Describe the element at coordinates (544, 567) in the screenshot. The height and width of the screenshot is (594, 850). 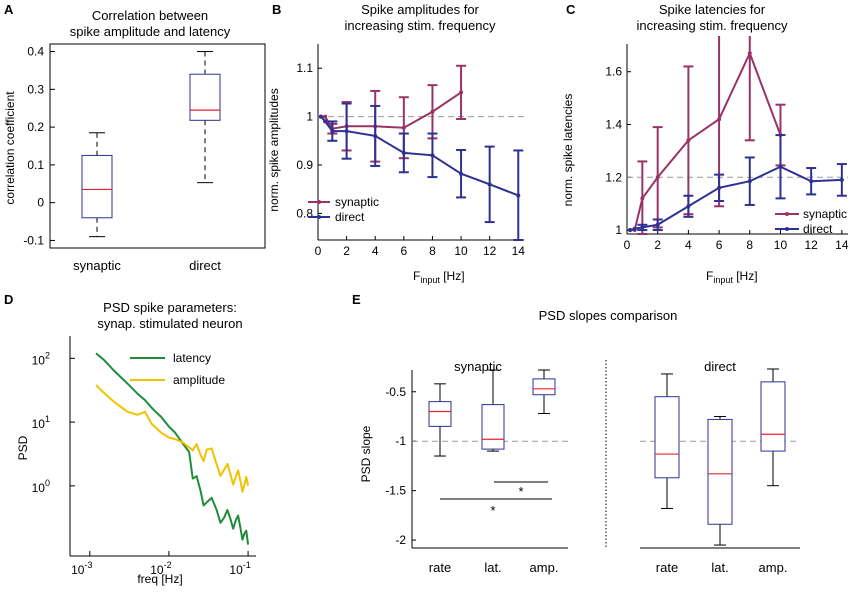
I see `panel-e-xtick-label: amp.` at that location.